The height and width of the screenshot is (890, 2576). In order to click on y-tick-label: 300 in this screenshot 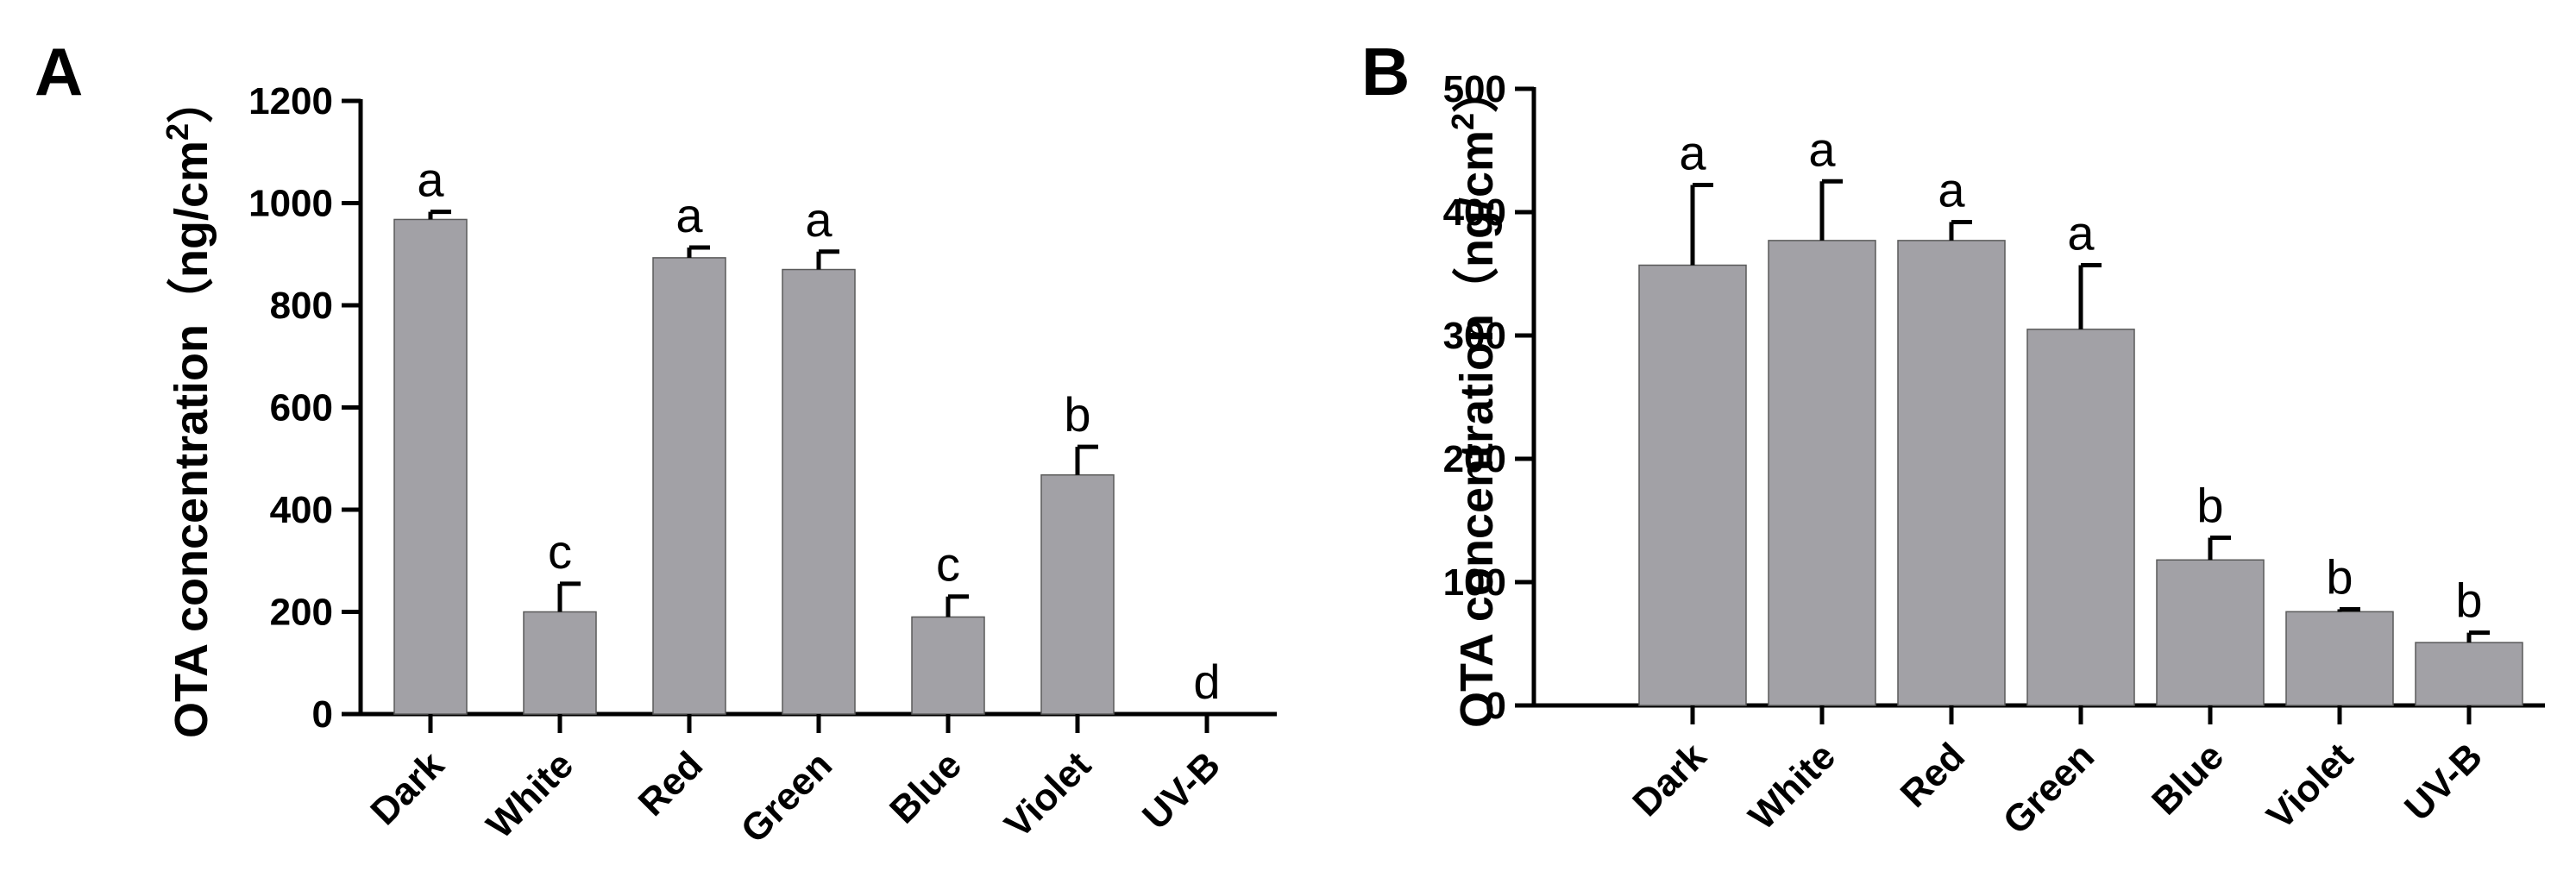, I will do `click(1474, 336)`.